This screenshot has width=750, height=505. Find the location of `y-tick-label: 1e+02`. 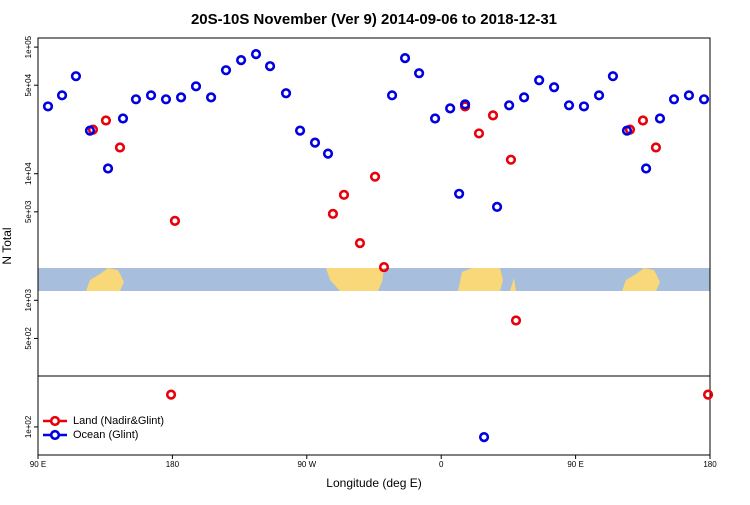

y-tick-label: 1e+02 is located at coordinates (28, 426).